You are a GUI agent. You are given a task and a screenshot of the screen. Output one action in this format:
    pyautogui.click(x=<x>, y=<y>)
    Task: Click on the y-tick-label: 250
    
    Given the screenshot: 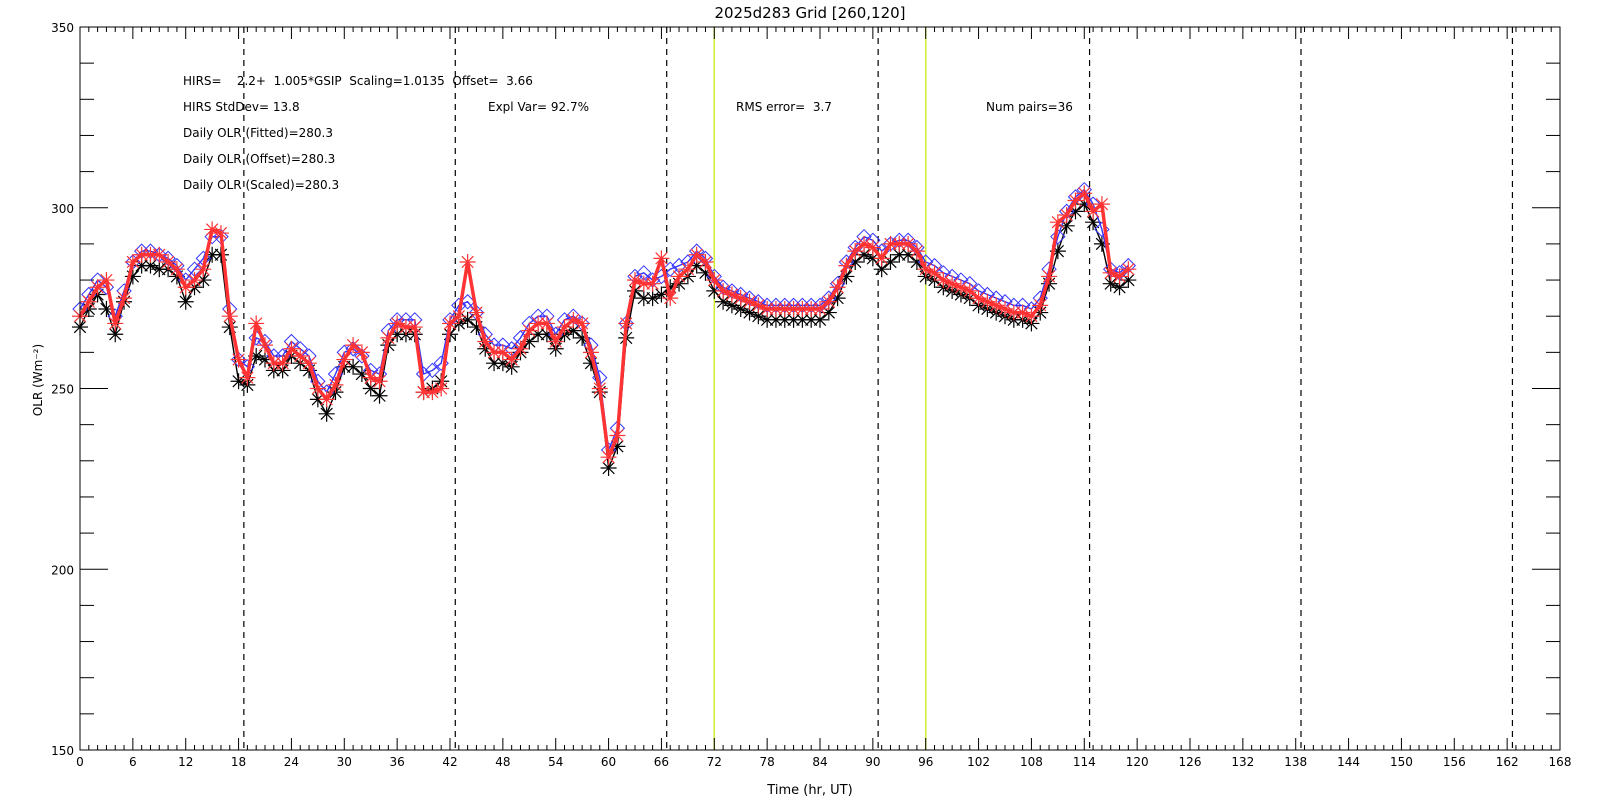 What is the action you would take?
    pyautogui.click(x=62, y=390)
    